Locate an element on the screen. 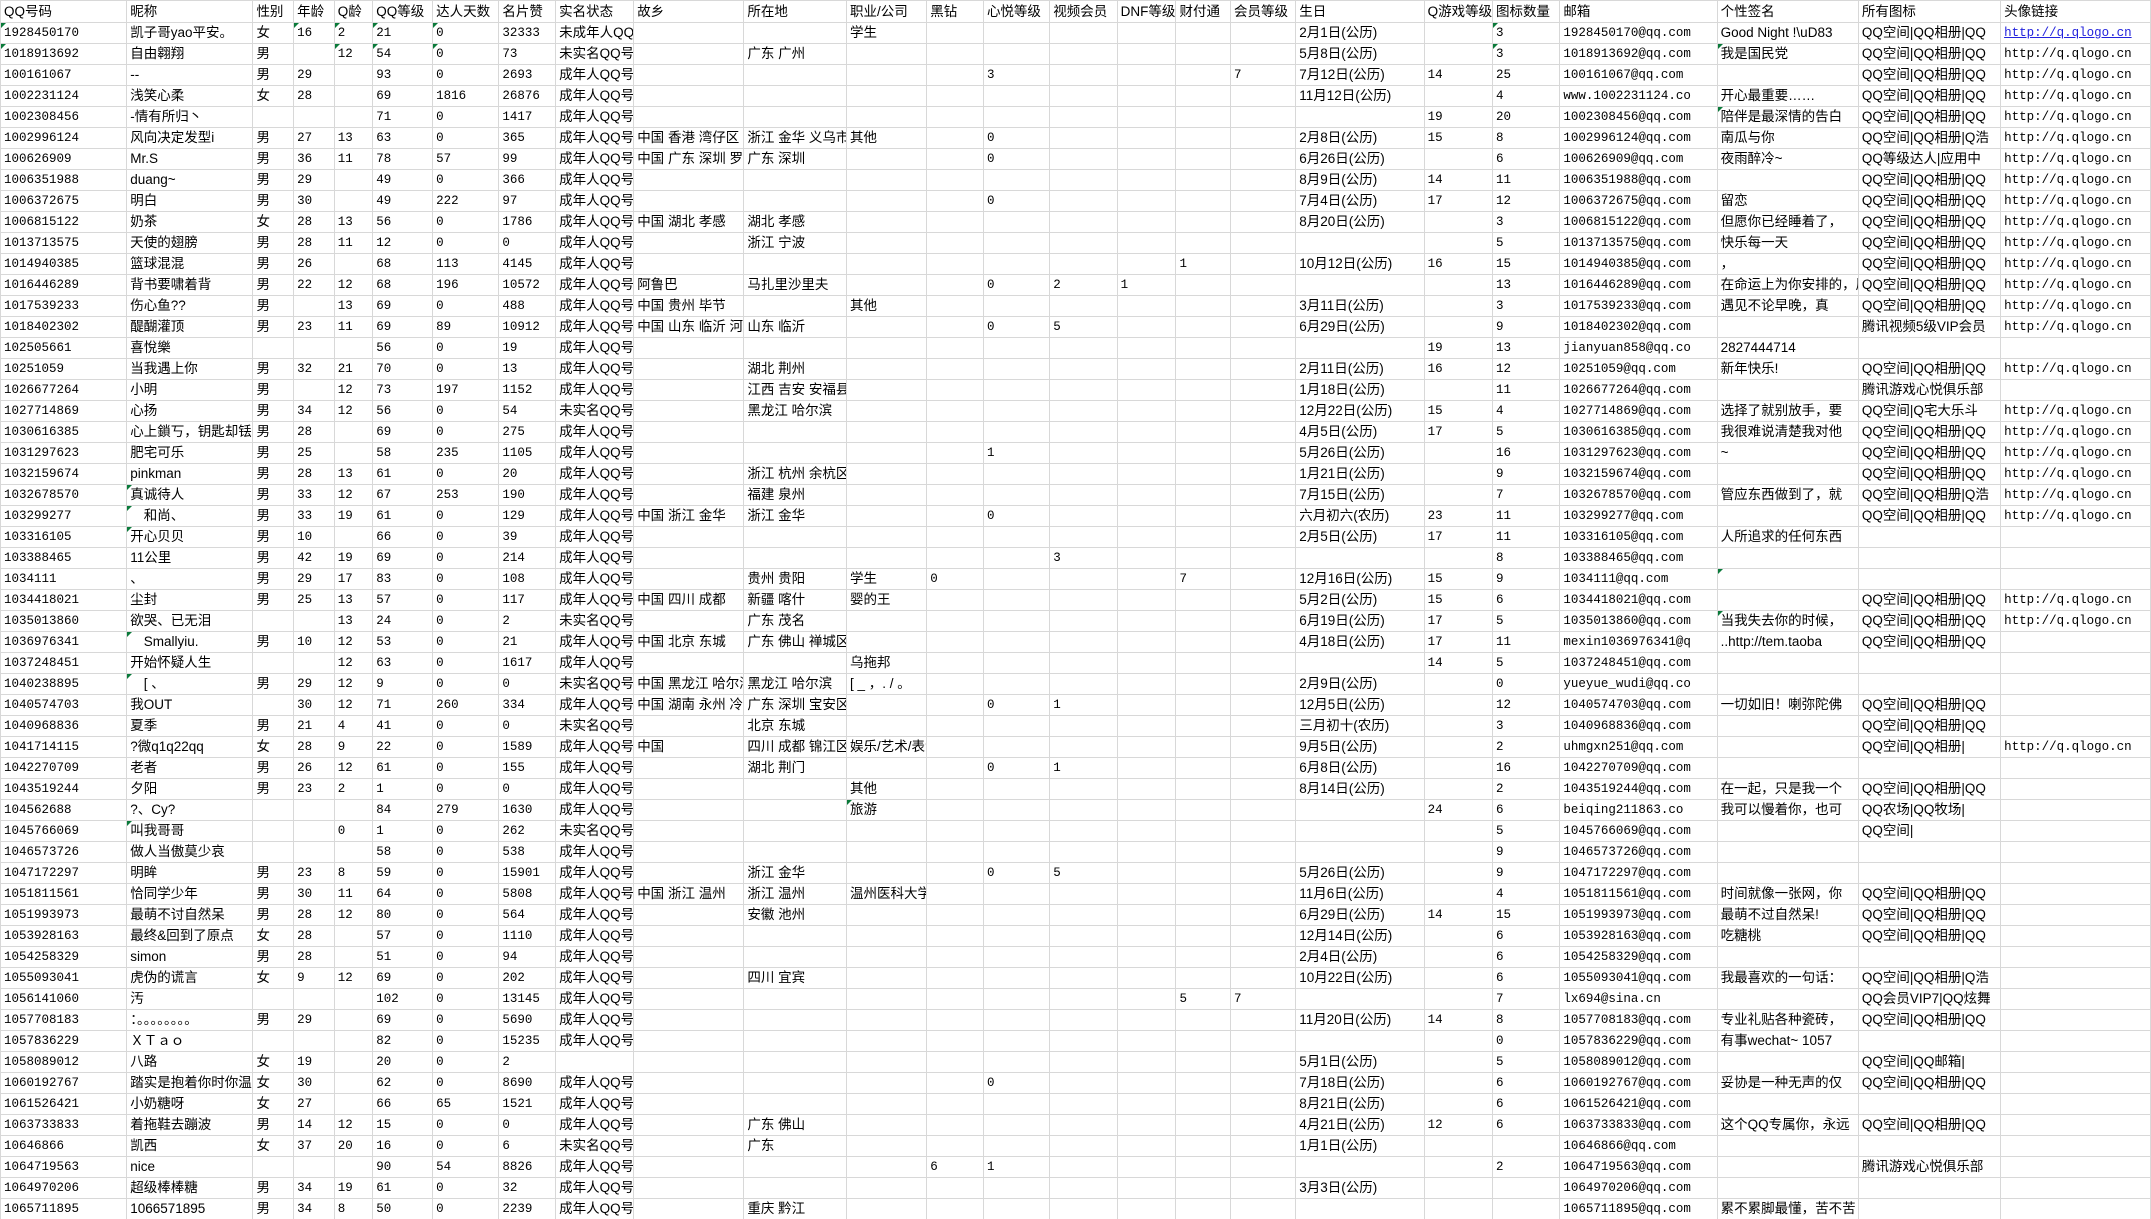 Image resolution: width=2151 pixels, height=1219 pixels. cell-email: 1057708183@qq.com is located at coordinates (1638, 1020).